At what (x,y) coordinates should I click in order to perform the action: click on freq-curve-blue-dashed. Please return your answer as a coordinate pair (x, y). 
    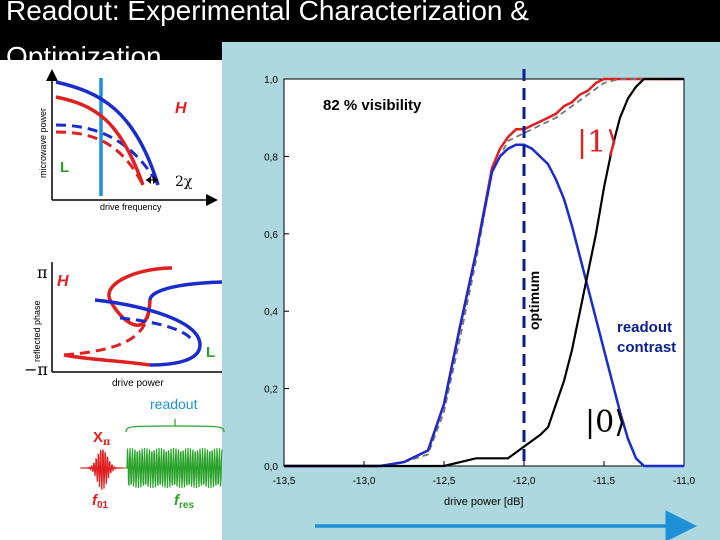
    Looking at the image, I should click on (107, 154).